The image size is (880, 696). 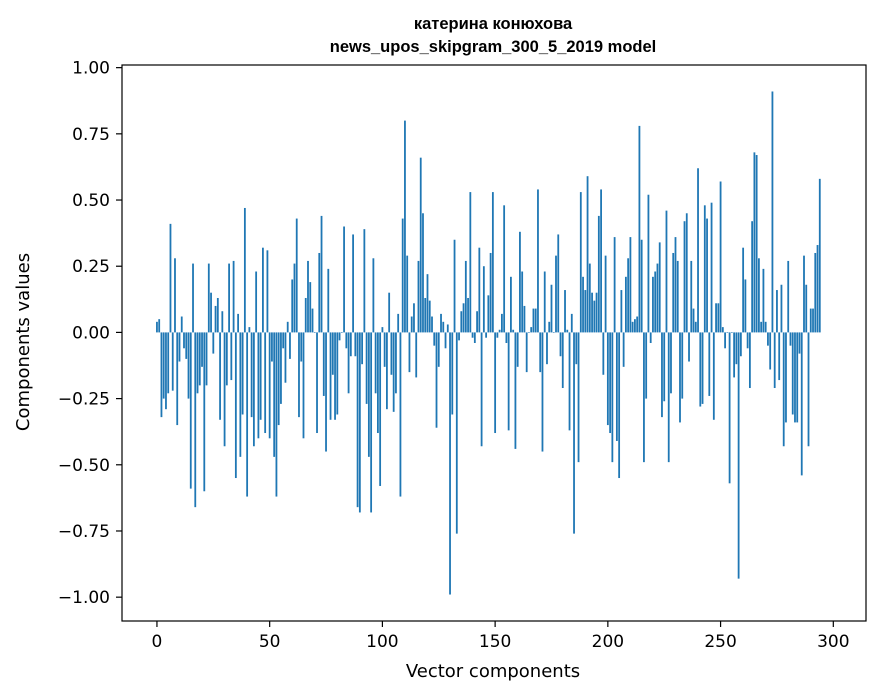 I want to click on x-tick-label: 100, so click(x=382, y=642).